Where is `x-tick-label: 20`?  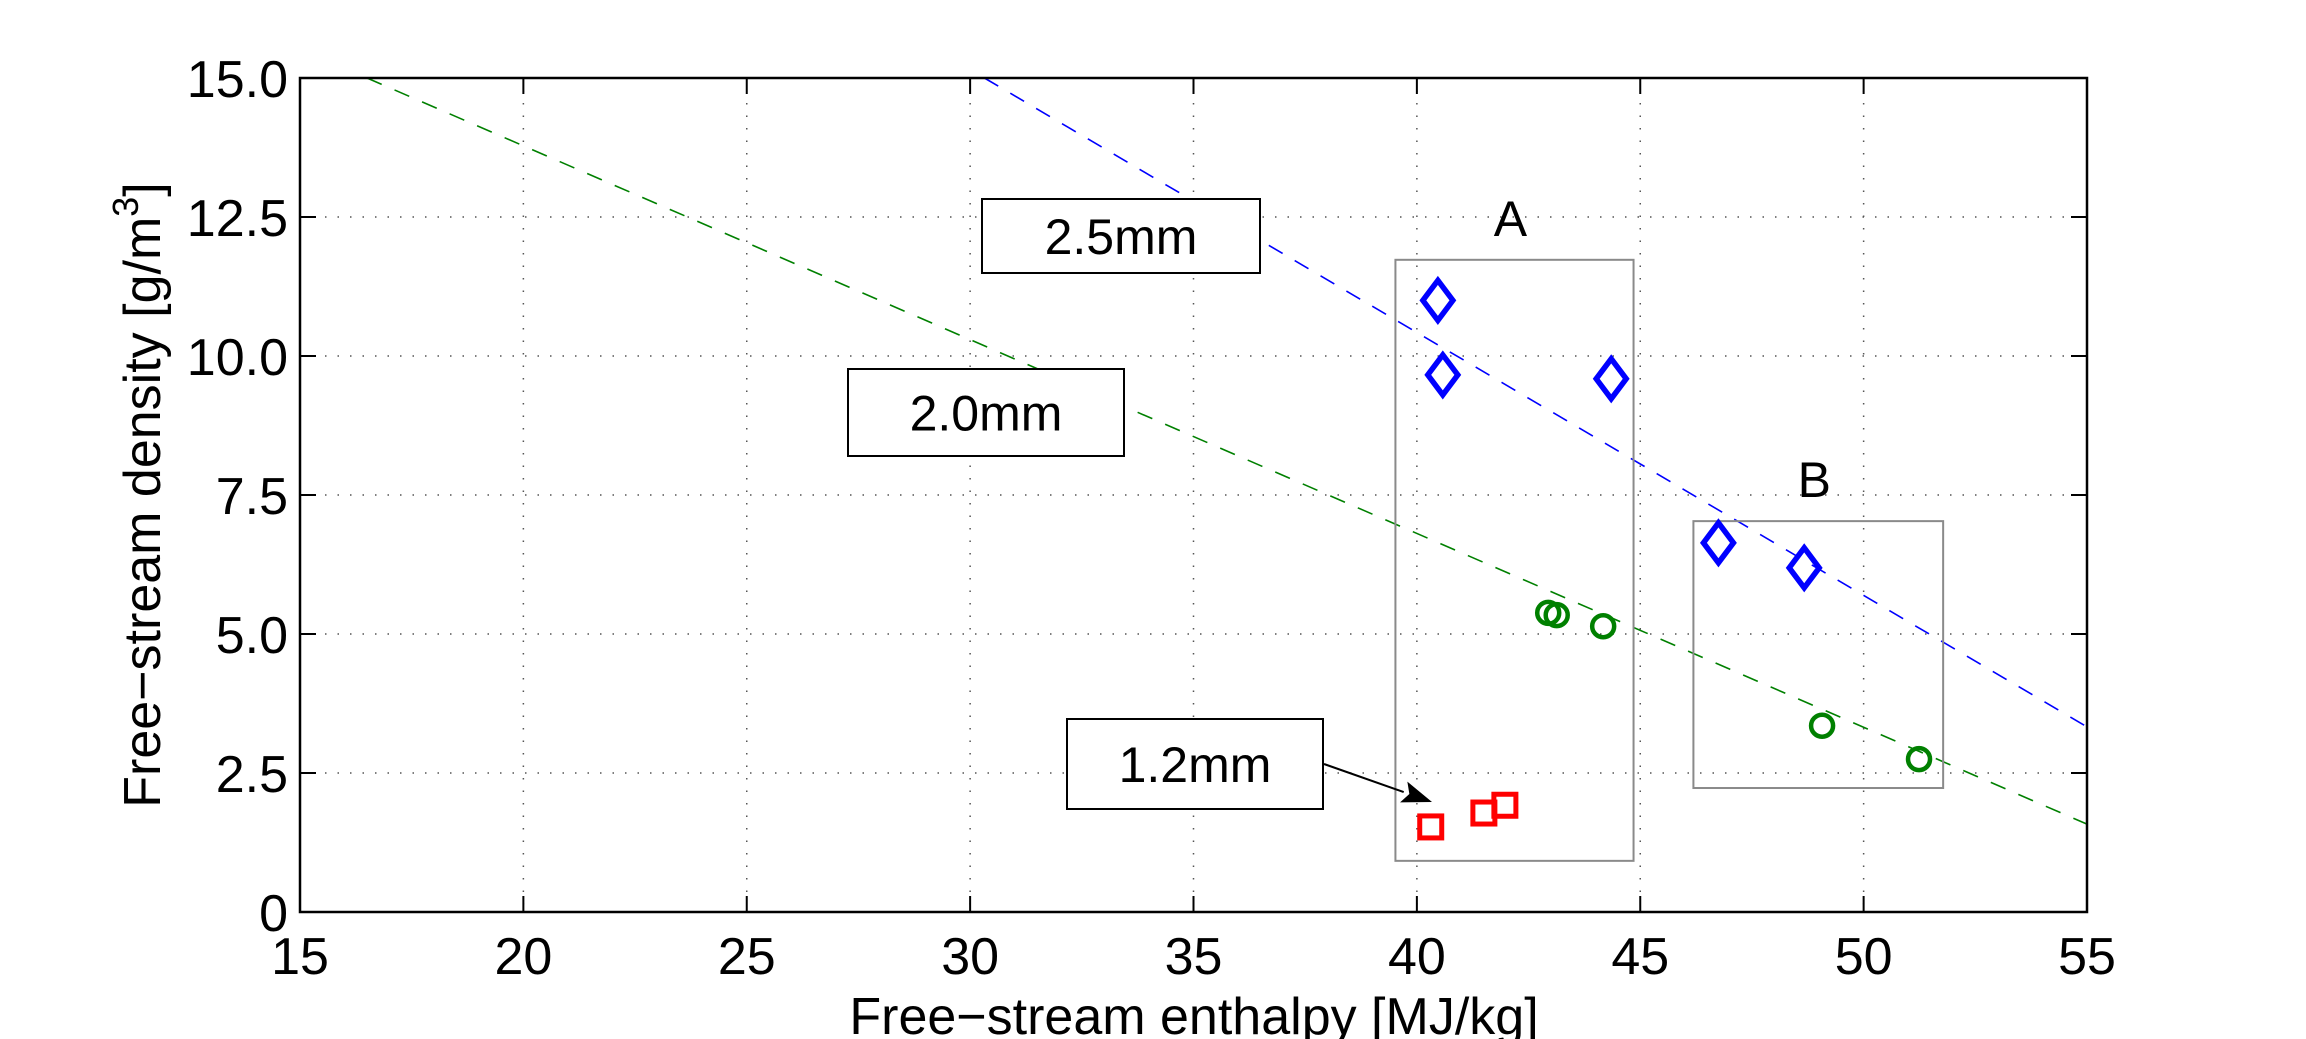
x-tick-label: 20 is located at coordinates (523, 957).